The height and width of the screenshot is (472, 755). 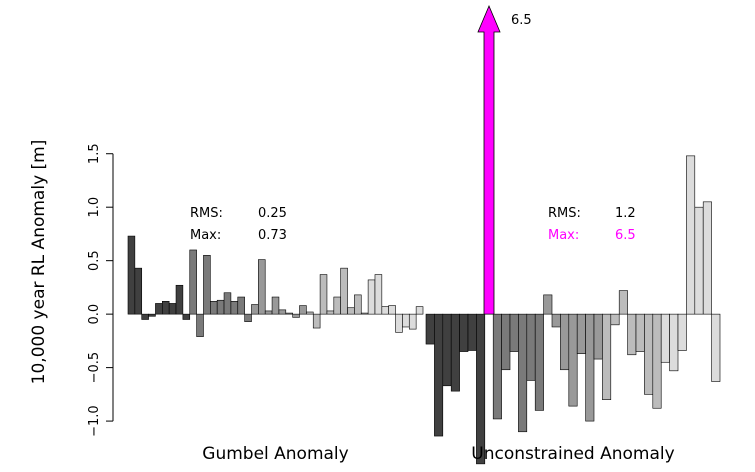 I want to click on y-tick-label: 1.5, so click(x=94, y=153).